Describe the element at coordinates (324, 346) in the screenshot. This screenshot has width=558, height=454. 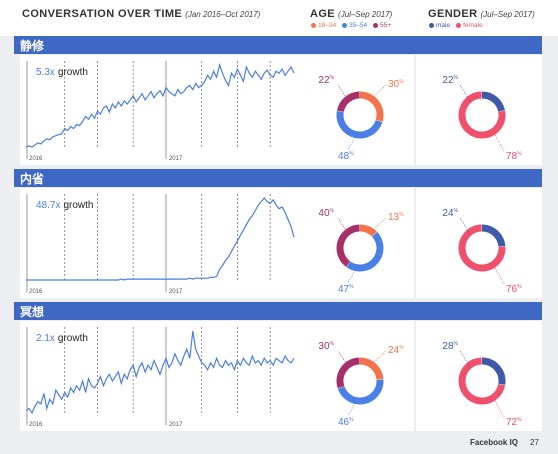
I see `donut-value-number: 30` at that location.